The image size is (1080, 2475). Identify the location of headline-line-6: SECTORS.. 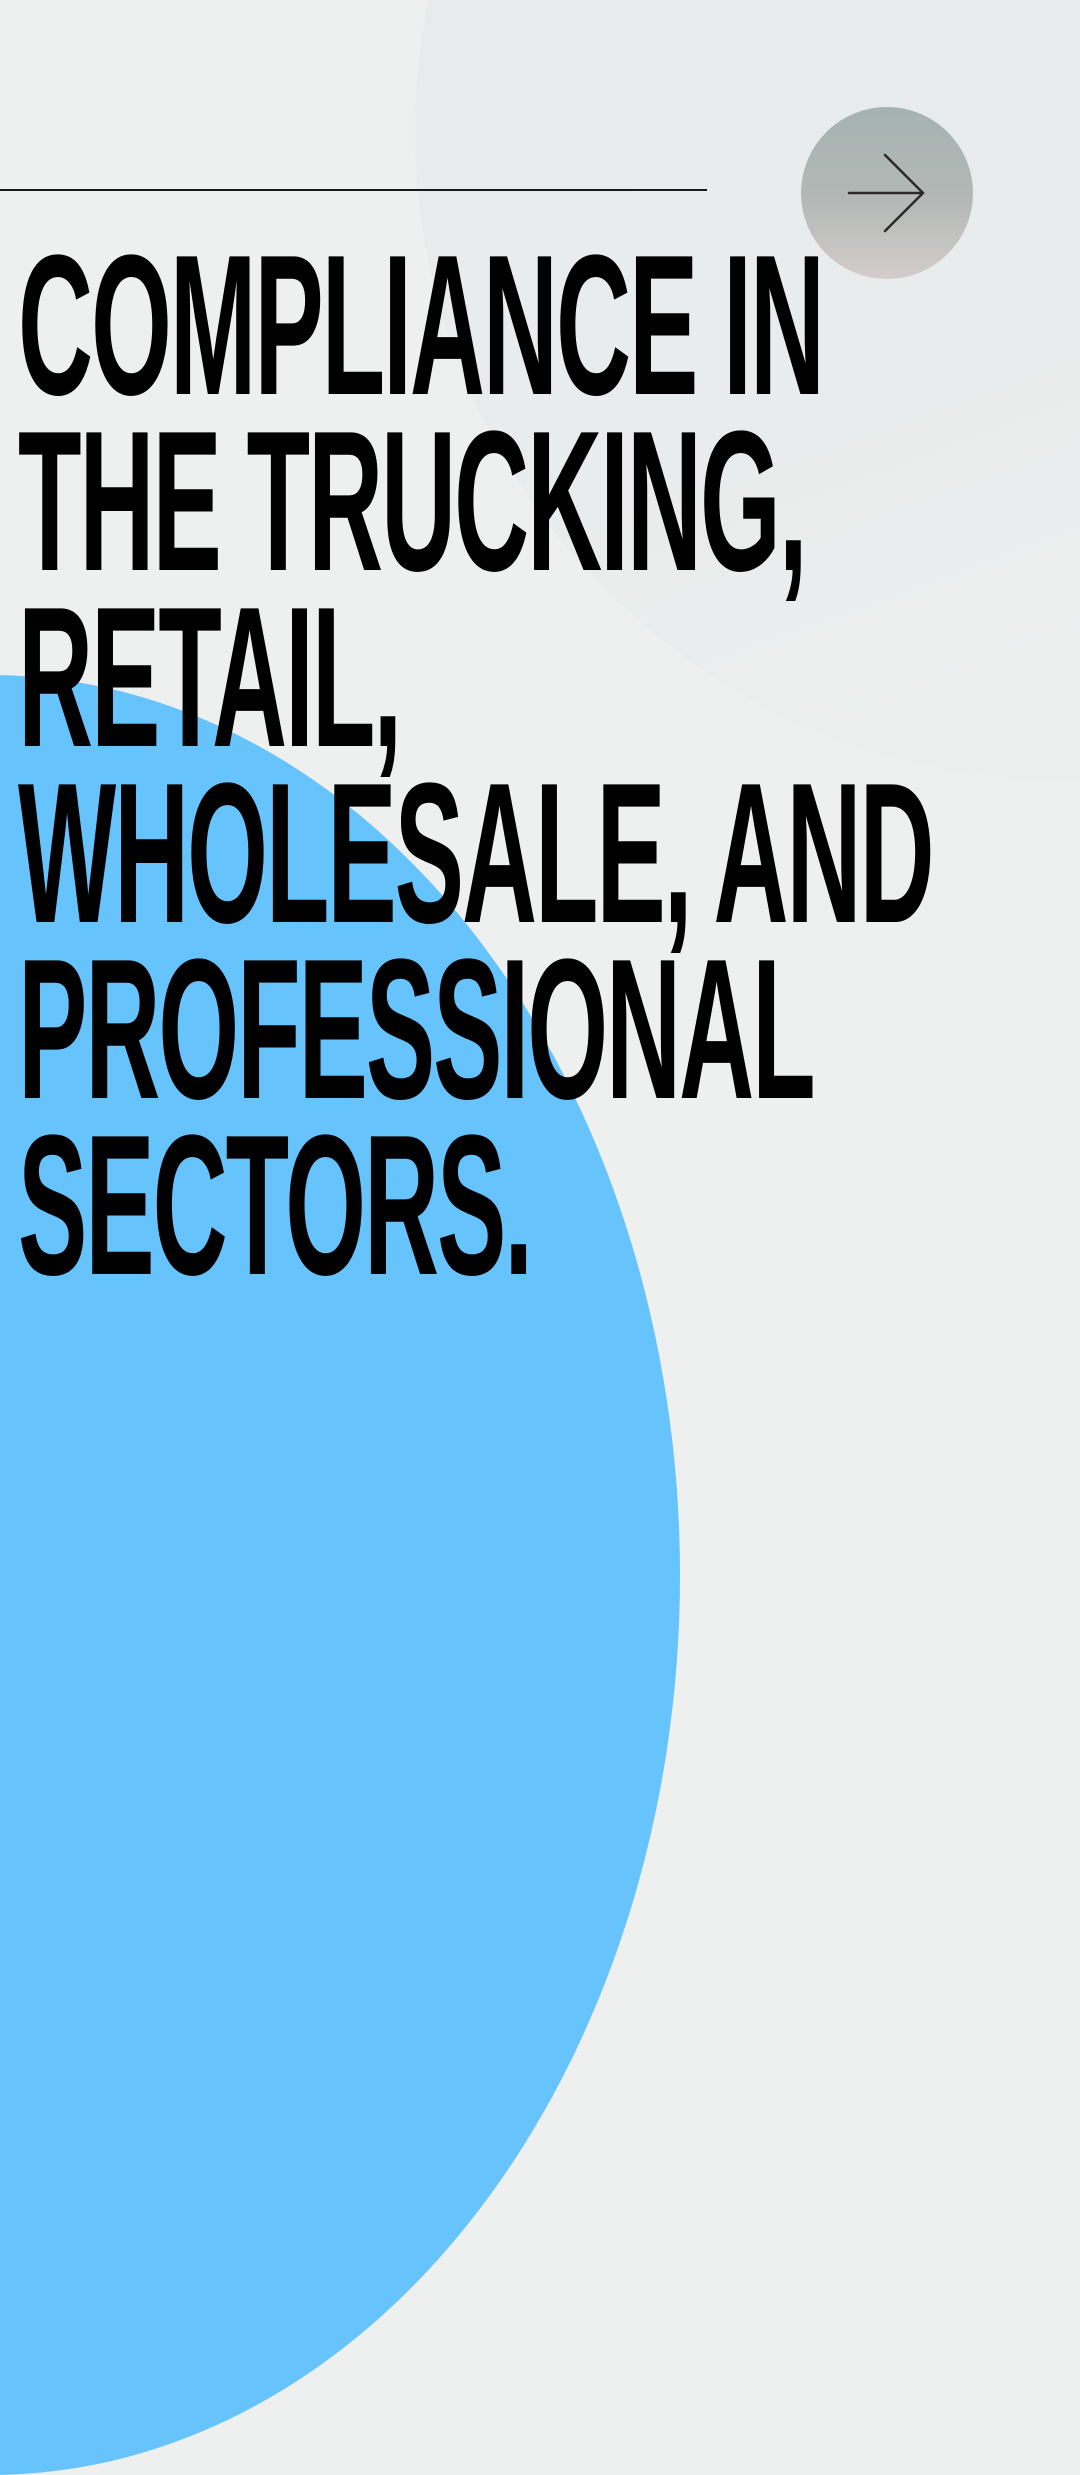
(275, 1205).